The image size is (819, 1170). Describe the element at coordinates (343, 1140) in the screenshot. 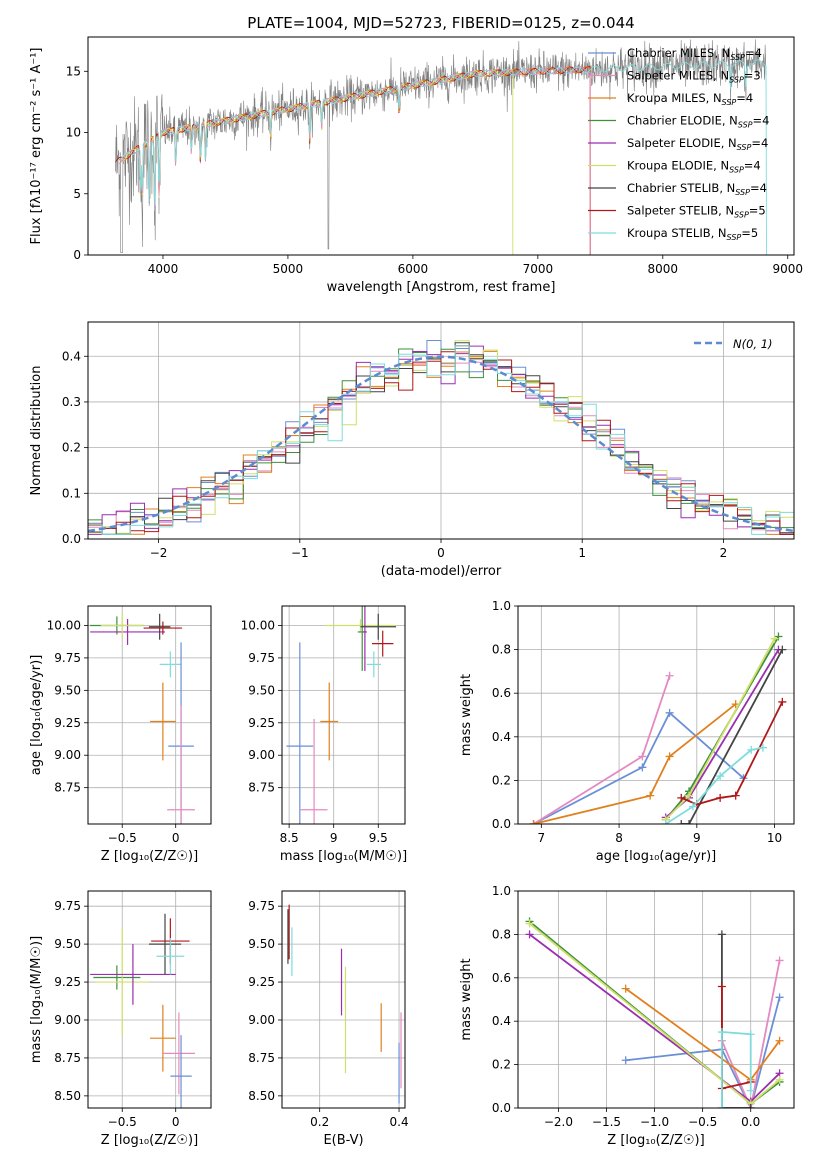

I see `x-axis-label: E(B-V)` at that location.